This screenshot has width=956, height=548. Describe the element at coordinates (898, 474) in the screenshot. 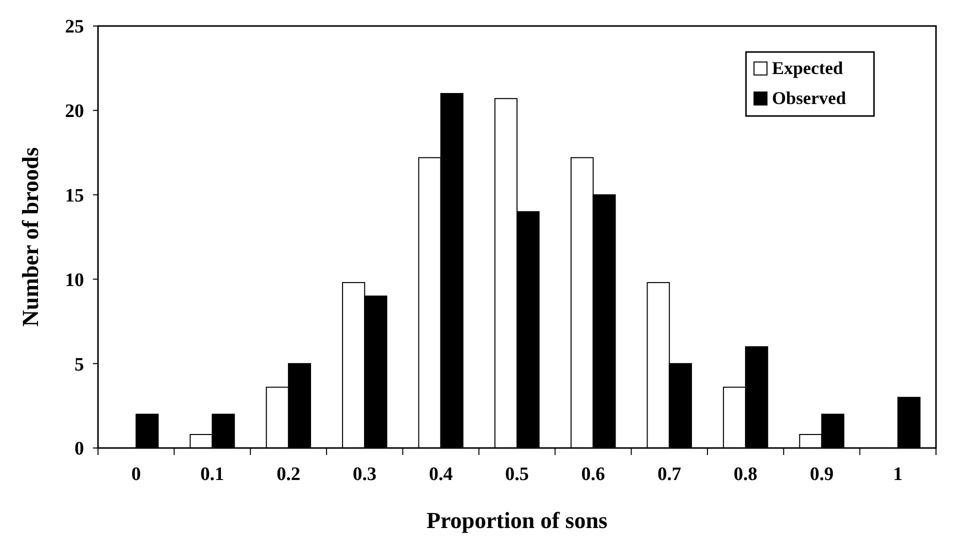

I see `x-tick-label: 1` at that location.